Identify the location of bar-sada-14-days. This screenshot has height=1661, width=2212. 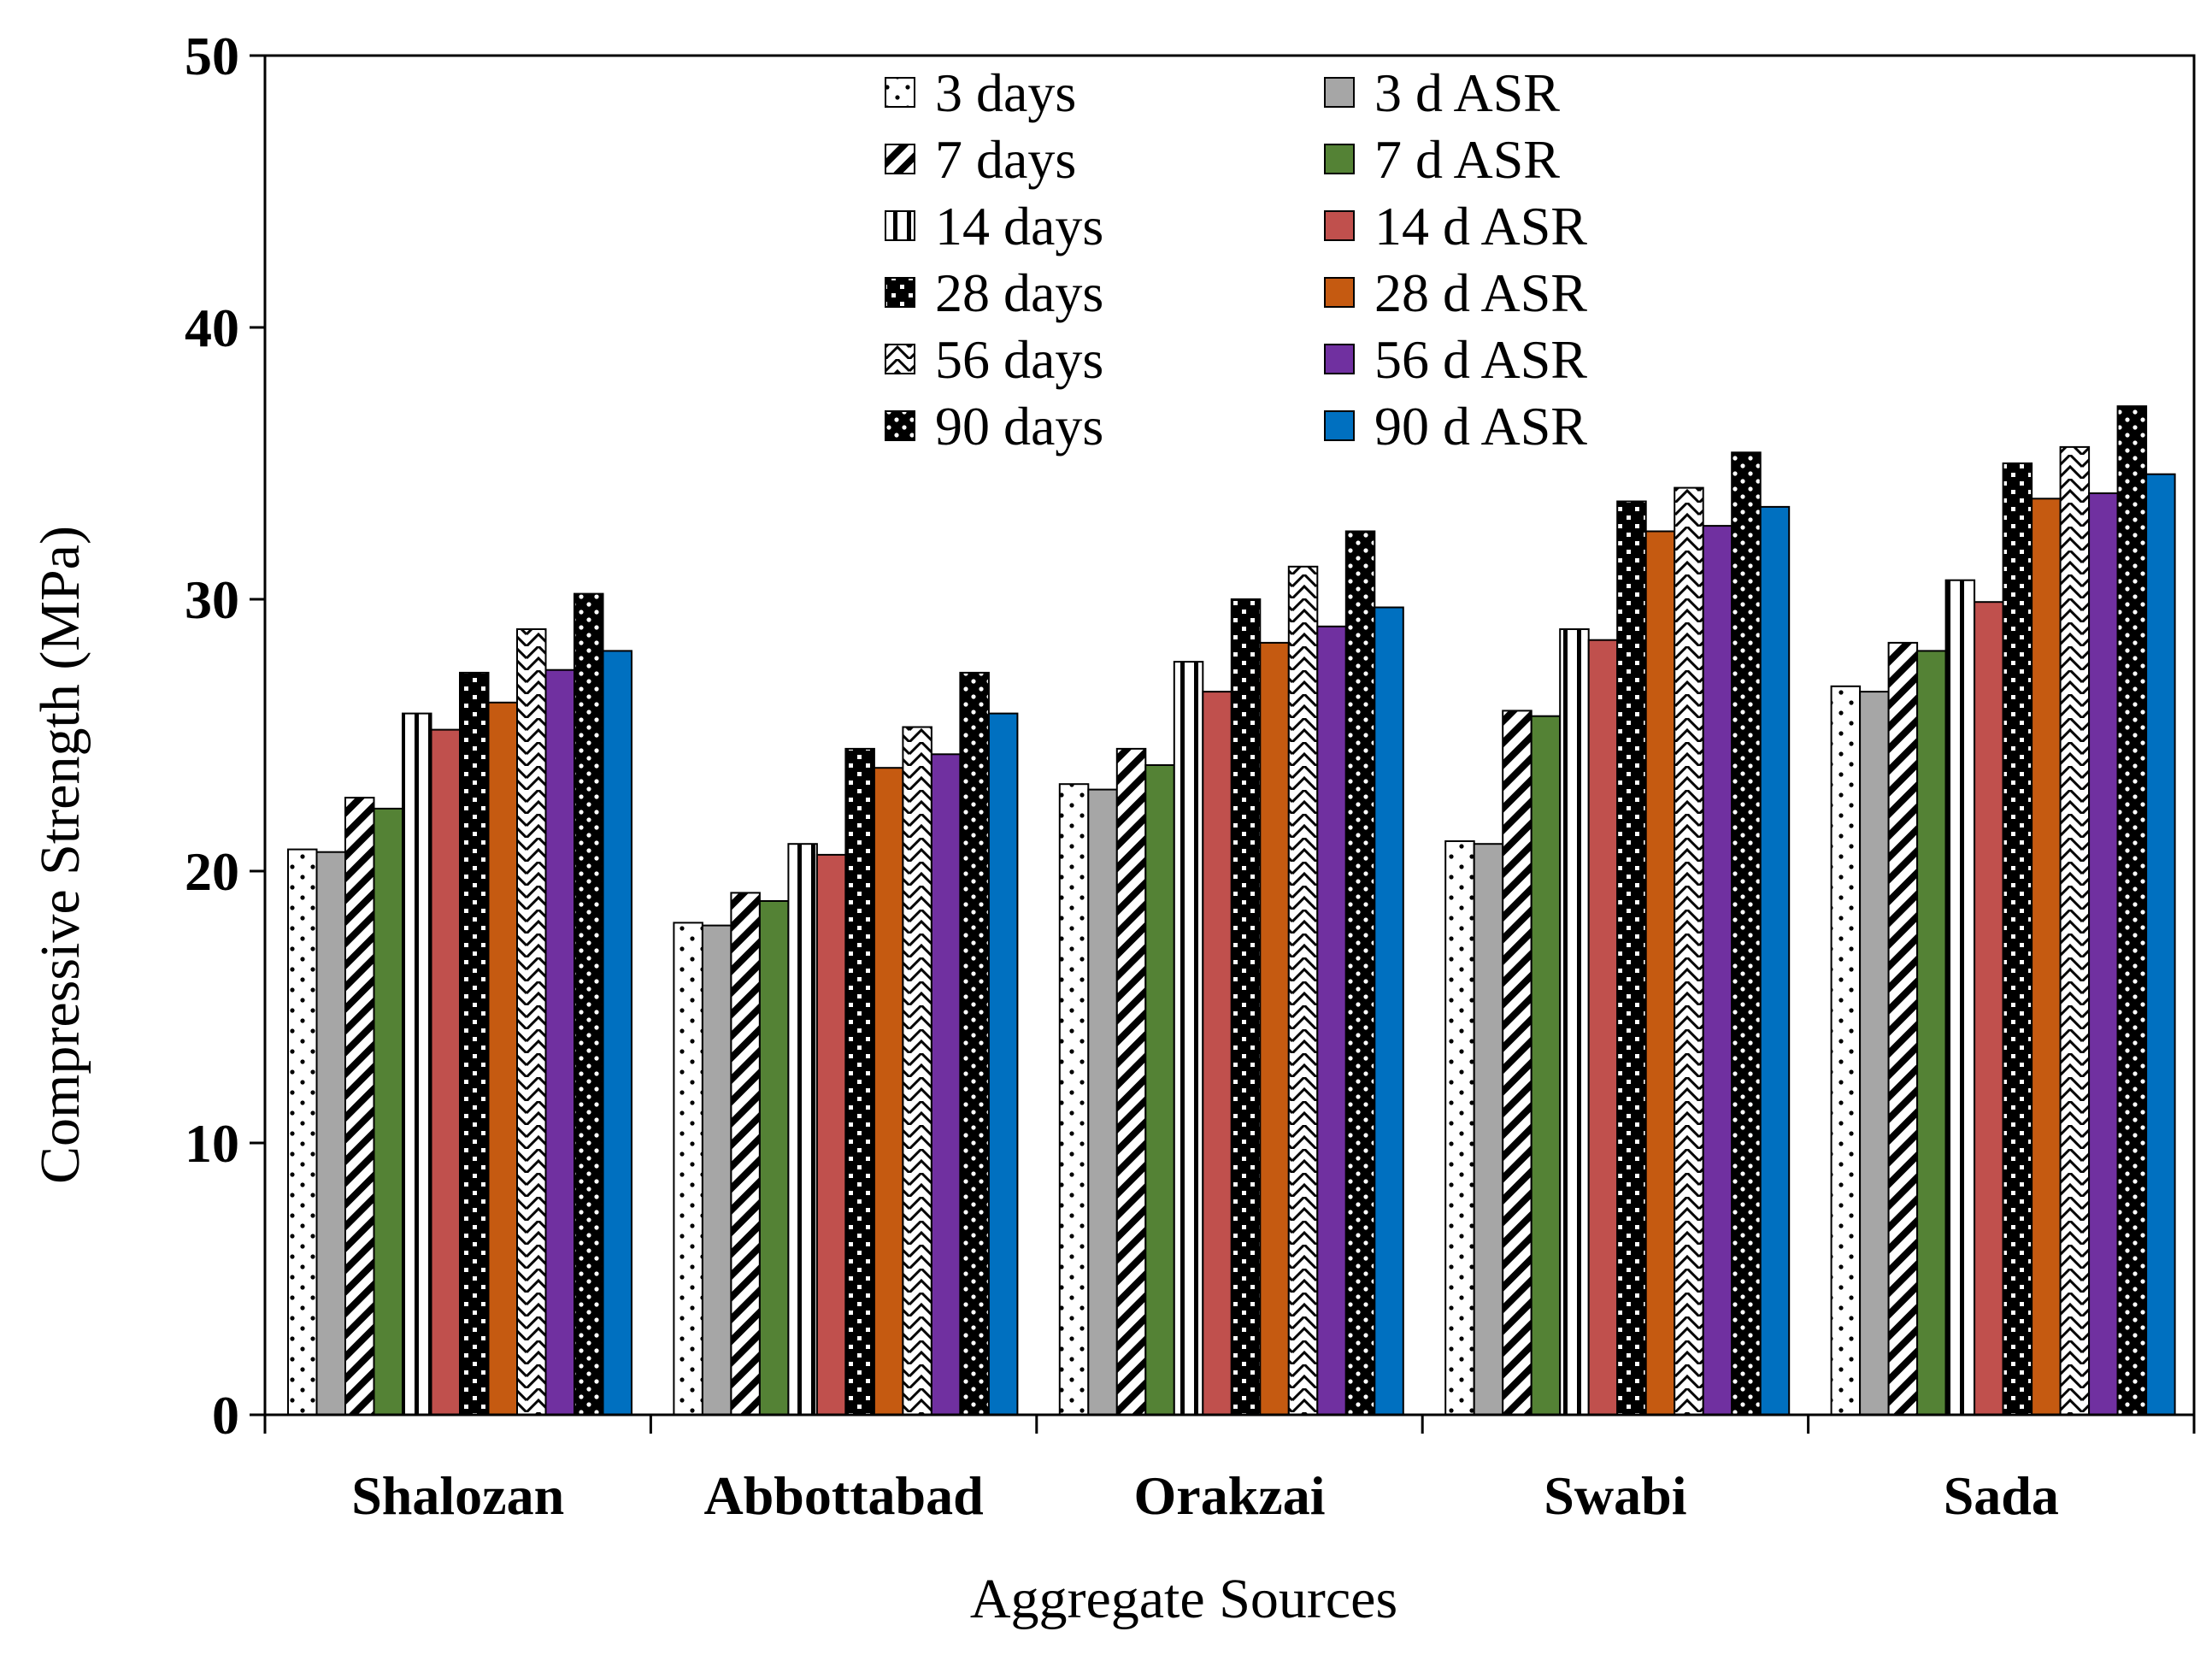
(1960, 997).